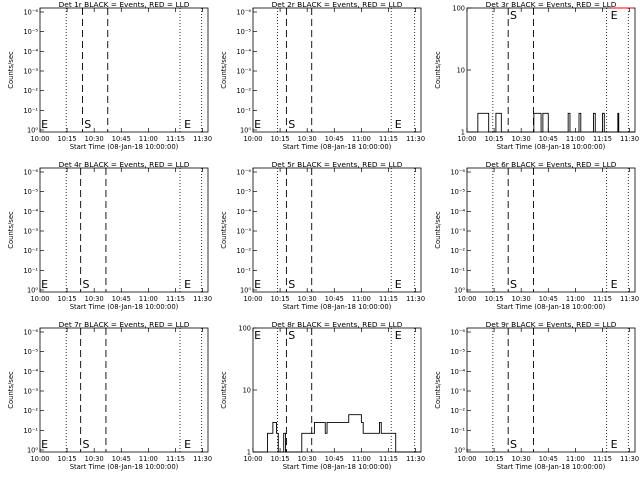  What do you see at coordinates (124, 164) in the screenshot?
I see `panel-title: Det 4r BLACK = Events, RED = LLD` at bounding box center [124, 164].